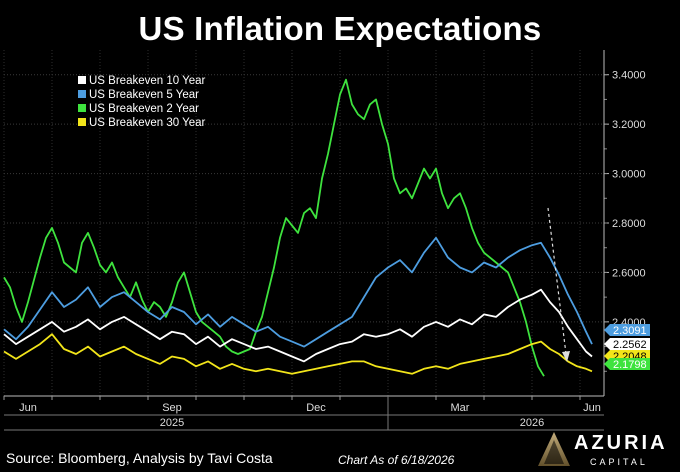  I want to click on last-value-tag-text: 2.2562, so click(630, 345).